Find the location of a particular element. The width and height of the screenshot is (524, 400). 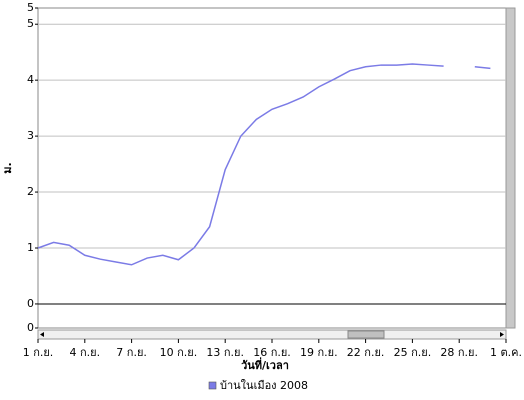

x-tick-label: 1 ก.ย. is located at coordinates (38, 352).